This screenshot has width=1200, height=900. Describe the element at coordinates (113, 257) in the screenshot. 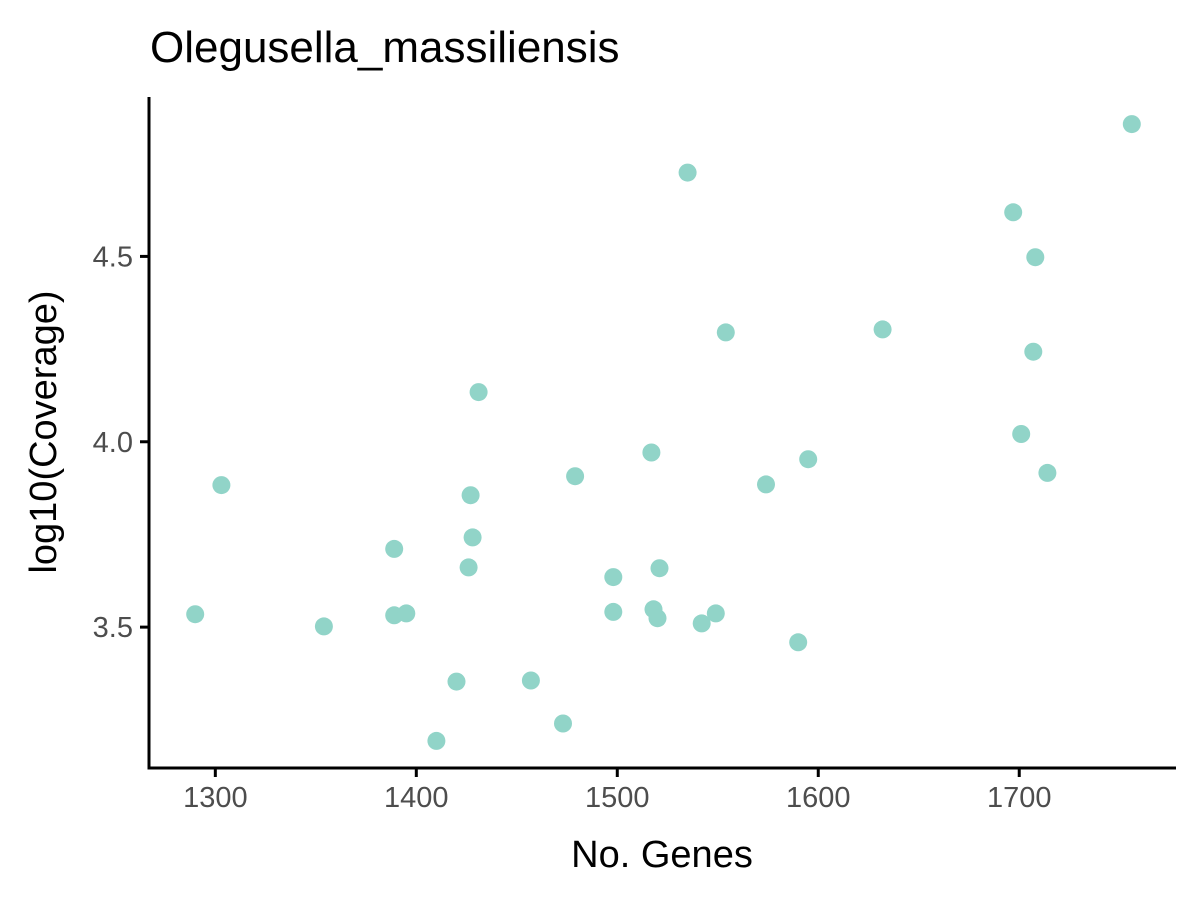

I see `y-tick-label-4.5: 4.5` at that location.